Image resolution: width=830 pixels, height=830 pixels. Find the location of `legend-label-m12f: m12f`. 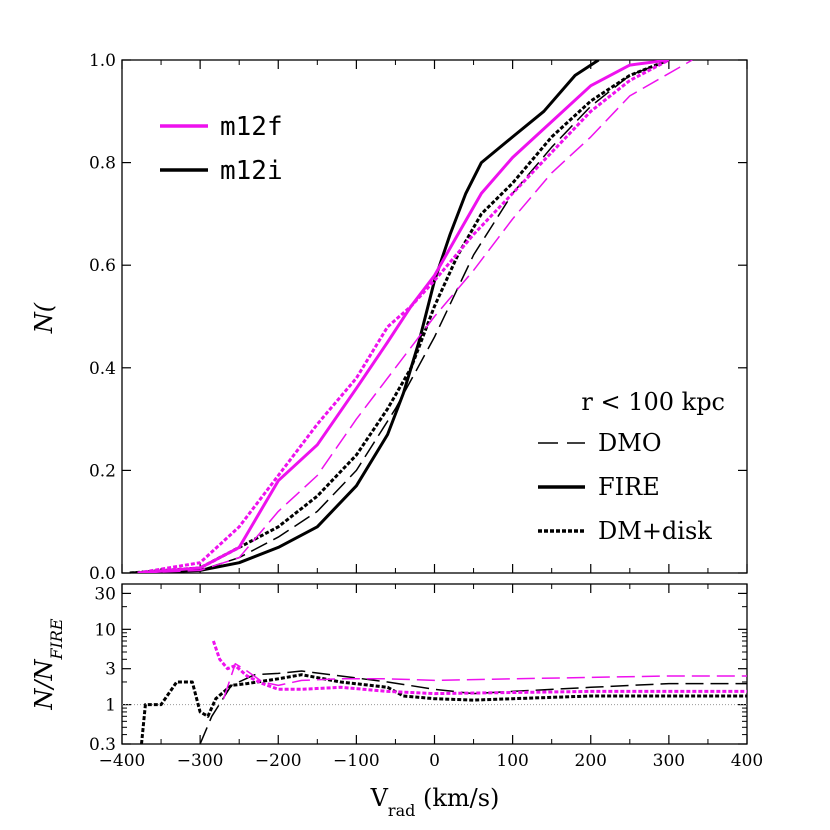

legend-label-m12f: m12f is located at coordinates (251, 127).